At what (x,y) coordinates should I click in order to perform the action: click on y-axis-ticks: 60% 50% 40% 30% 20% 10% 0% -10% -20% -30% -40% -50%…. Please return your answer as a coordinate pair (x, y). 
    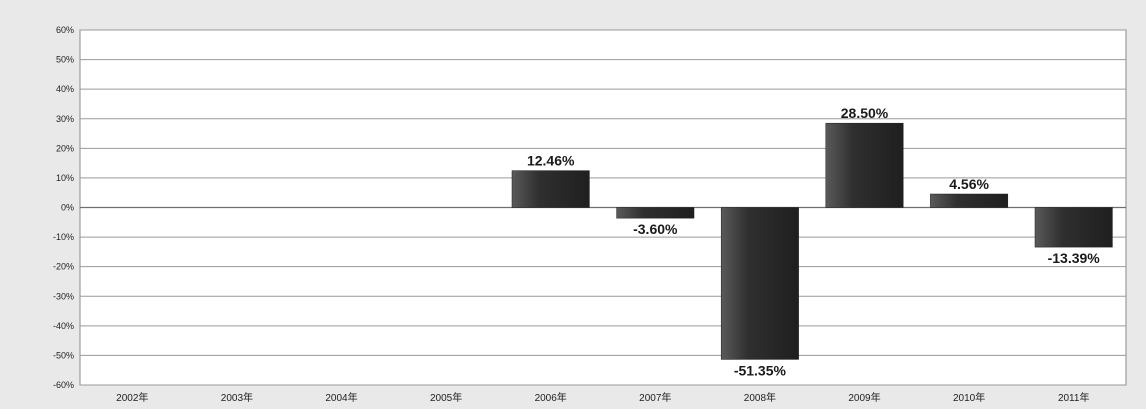
    Looking at the image, I should click on (63, 207).